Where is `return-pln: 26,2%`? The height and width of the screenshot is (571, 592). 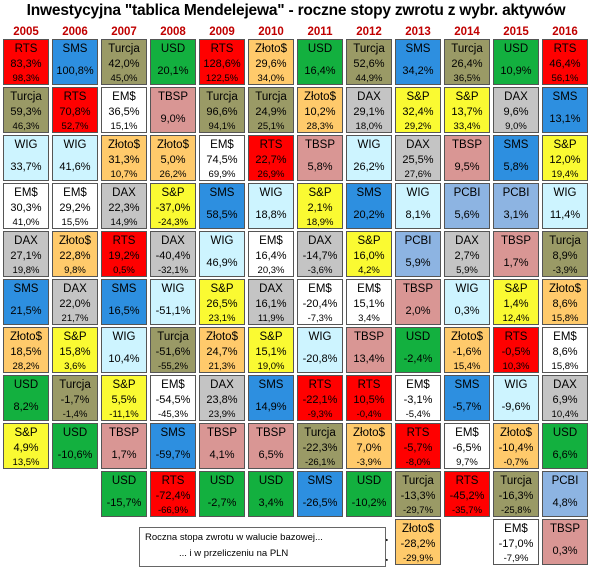
return-pln: 26,2% is located at coordinates (173, 174).